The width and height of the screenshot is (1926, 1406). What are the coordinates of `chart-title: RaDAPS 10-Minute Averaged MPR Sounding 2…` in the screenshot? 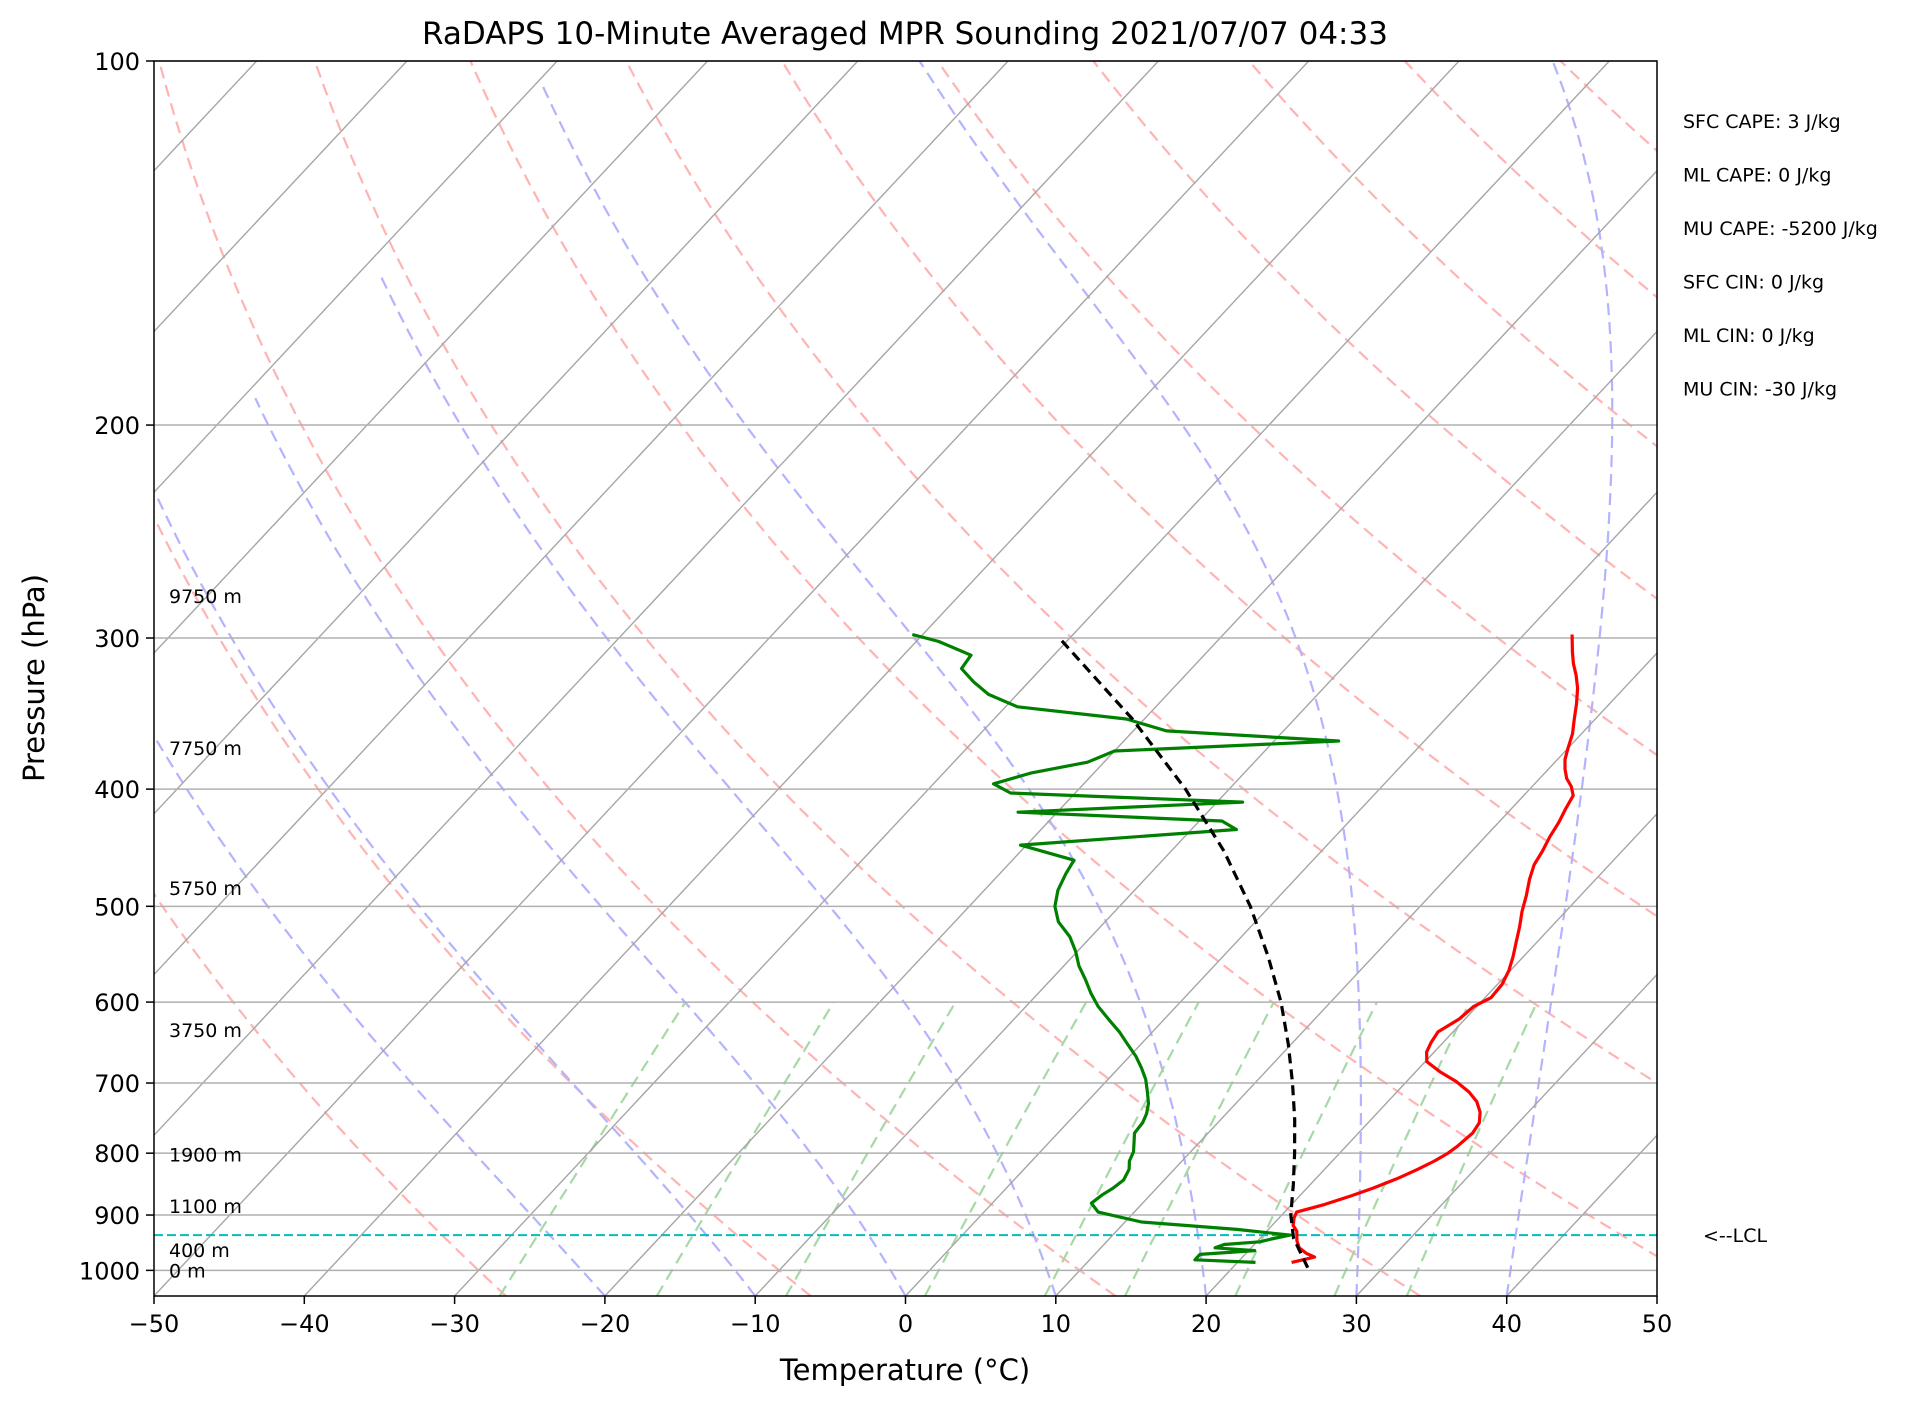 It's located at (905, 34).